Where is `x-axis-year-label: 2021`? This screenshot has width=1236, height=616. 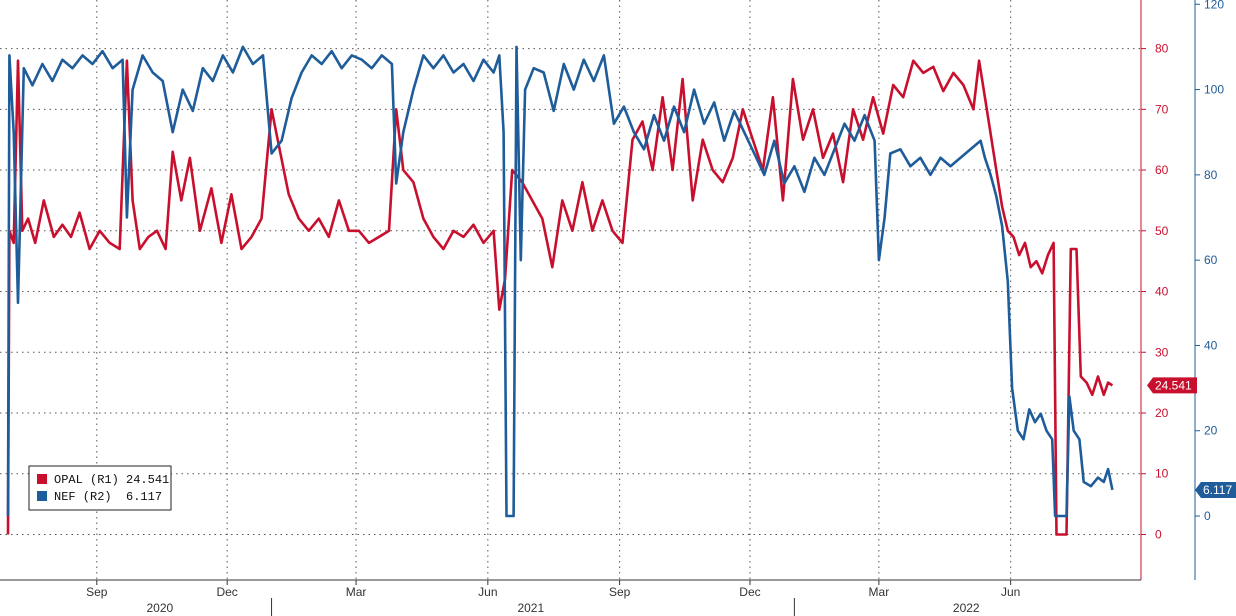 x-axis-year-label: 2021 is located at coordinates (530, 608).